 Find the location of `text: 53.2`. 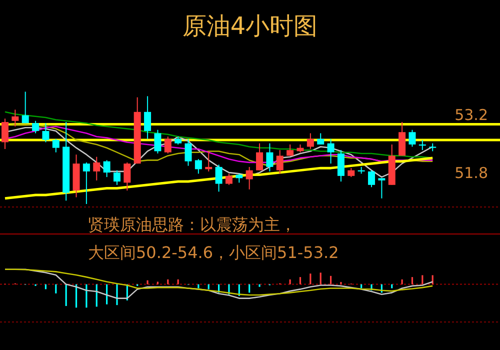

text: 53.2 is located at coordinates (471, 115).